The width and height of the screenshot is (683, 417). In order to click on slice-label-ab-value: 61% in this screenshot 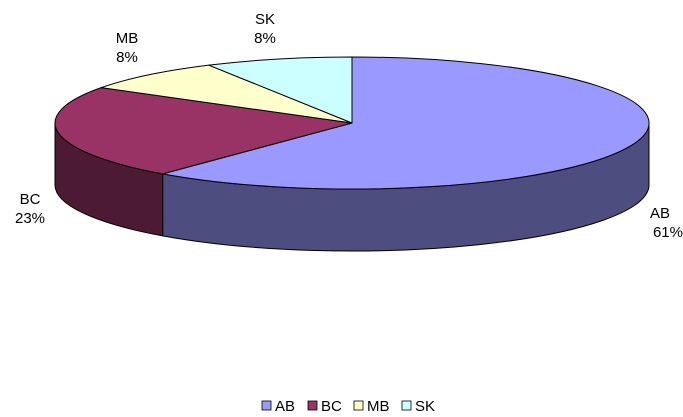, I will do `click(668, 232)`.